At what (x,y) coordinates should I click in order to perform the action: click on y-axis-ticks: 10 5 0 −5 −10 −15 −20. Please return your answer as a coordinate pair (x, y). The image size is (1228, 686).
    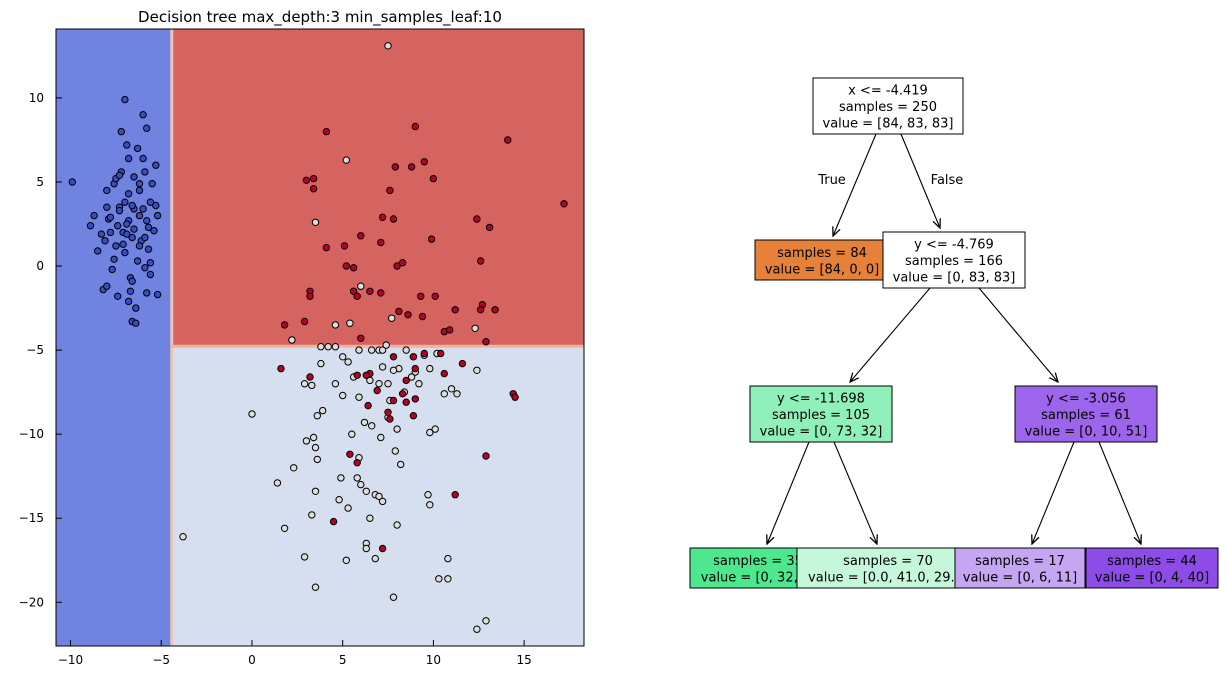
    Looking at the image, I should click on (40, 350).